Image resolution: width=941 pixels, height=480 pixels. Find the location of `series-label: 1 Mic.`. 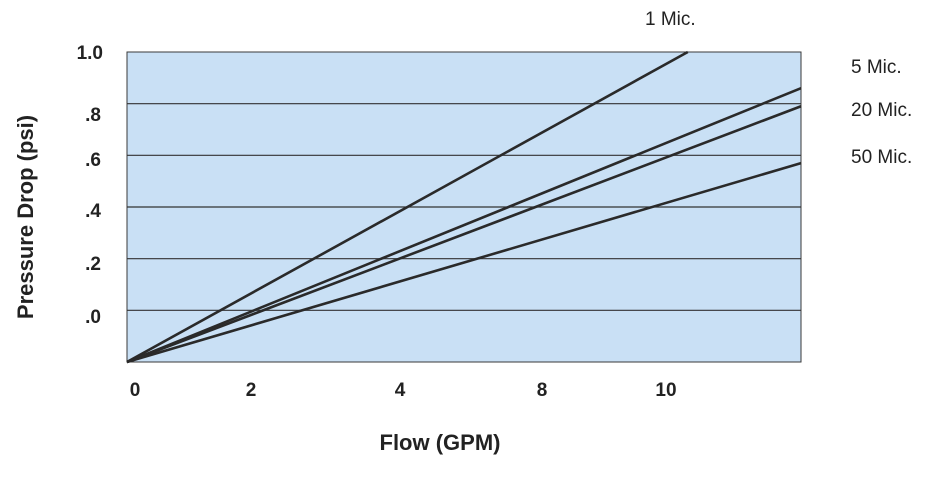

series-label: 1 Mic. is located at coordinates (670, 19).